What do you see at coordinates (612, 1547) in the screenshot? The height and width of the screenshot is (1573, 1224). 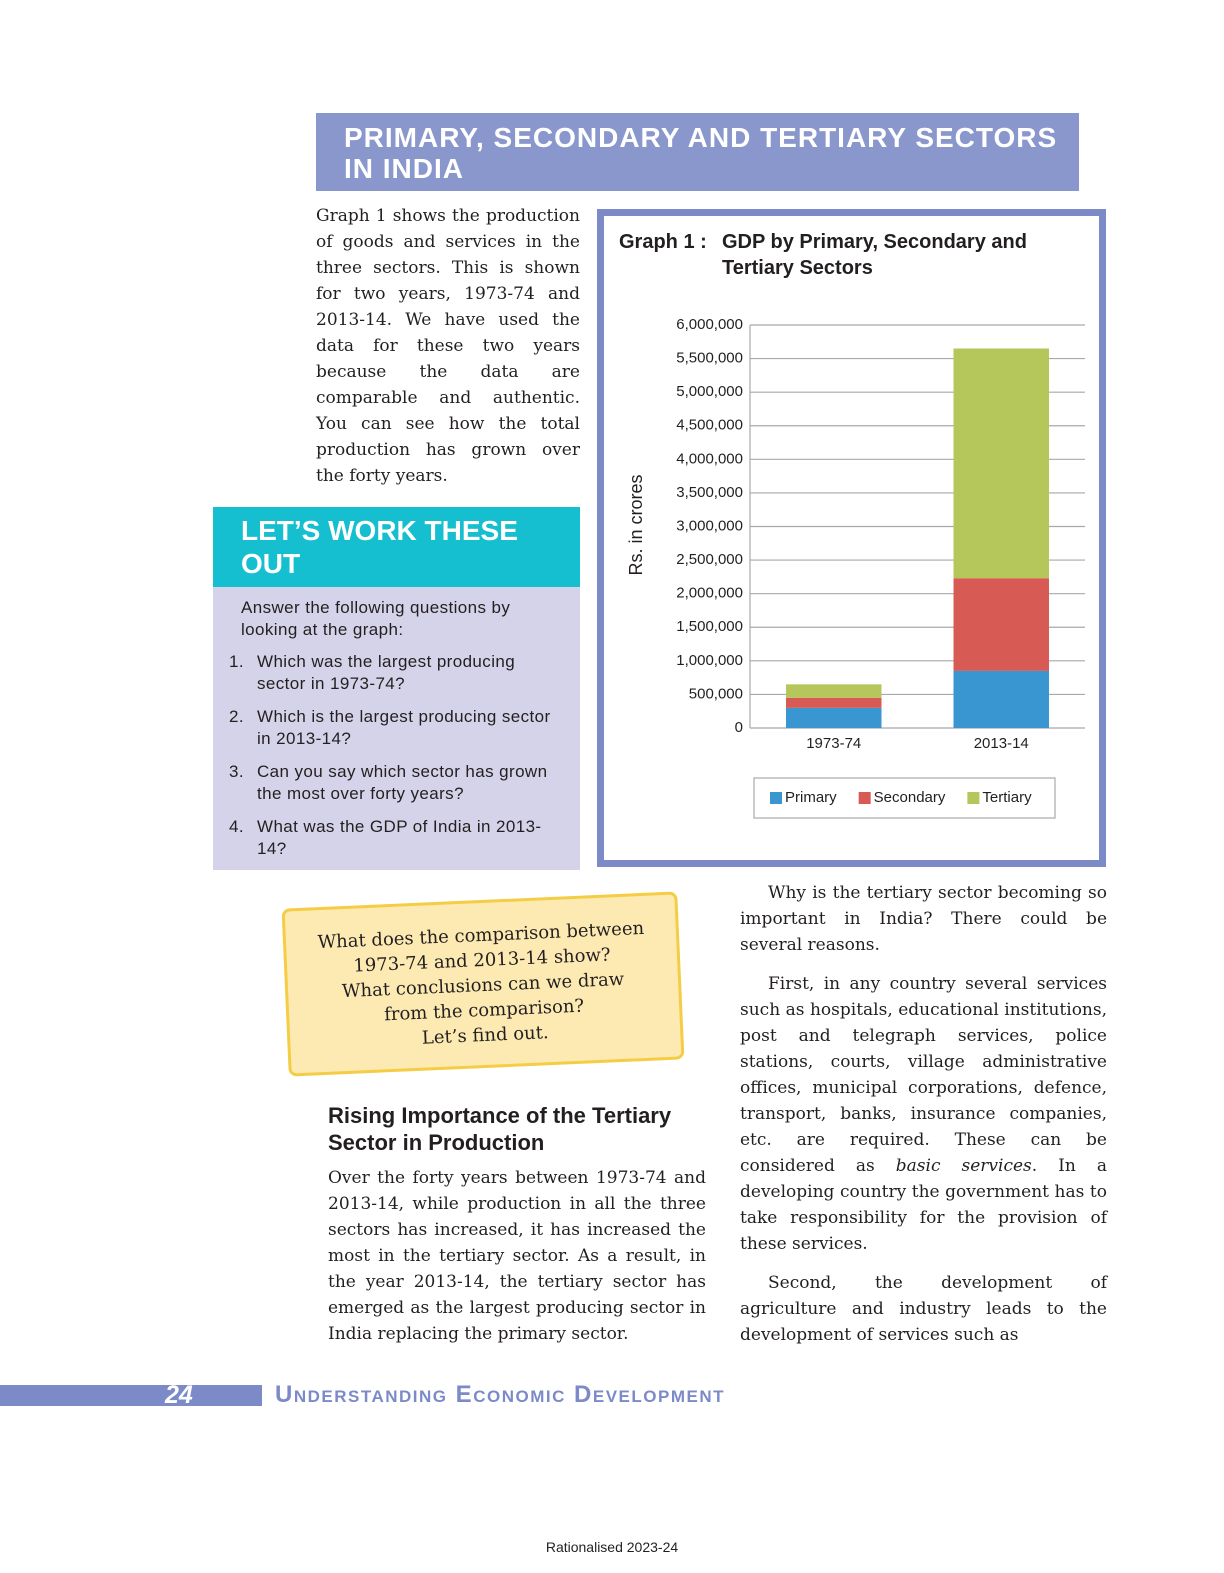 I see `footer-note: Rationalised 2023-24` at bounding box center [612, 1547].